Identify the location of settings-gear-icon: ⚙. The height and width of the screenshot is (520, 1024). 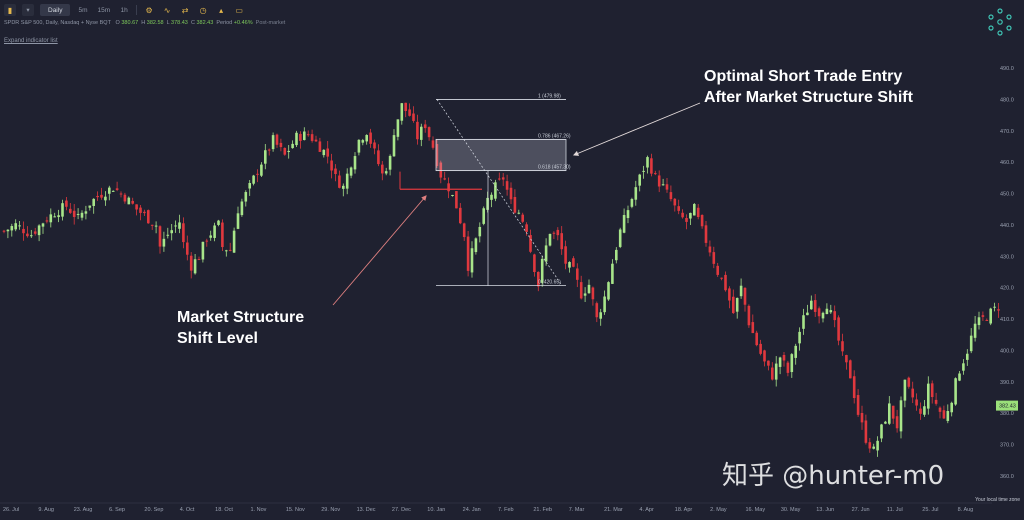
(149, 10).